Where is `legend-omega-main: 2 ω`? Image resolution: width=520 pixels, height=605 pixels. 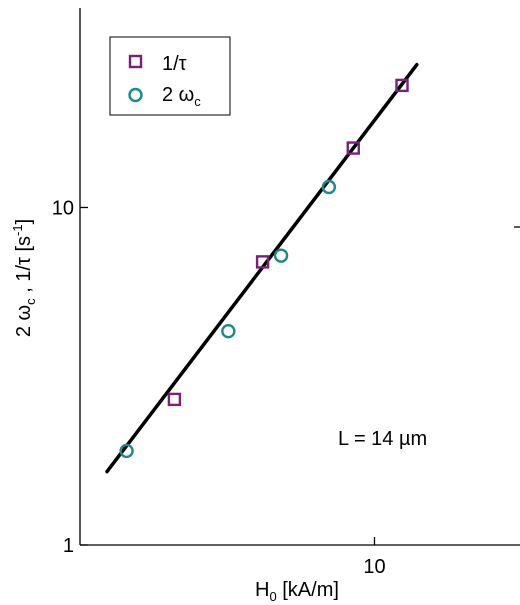 legend-omega-main: 2 ω is located at coordinates (178, 95).